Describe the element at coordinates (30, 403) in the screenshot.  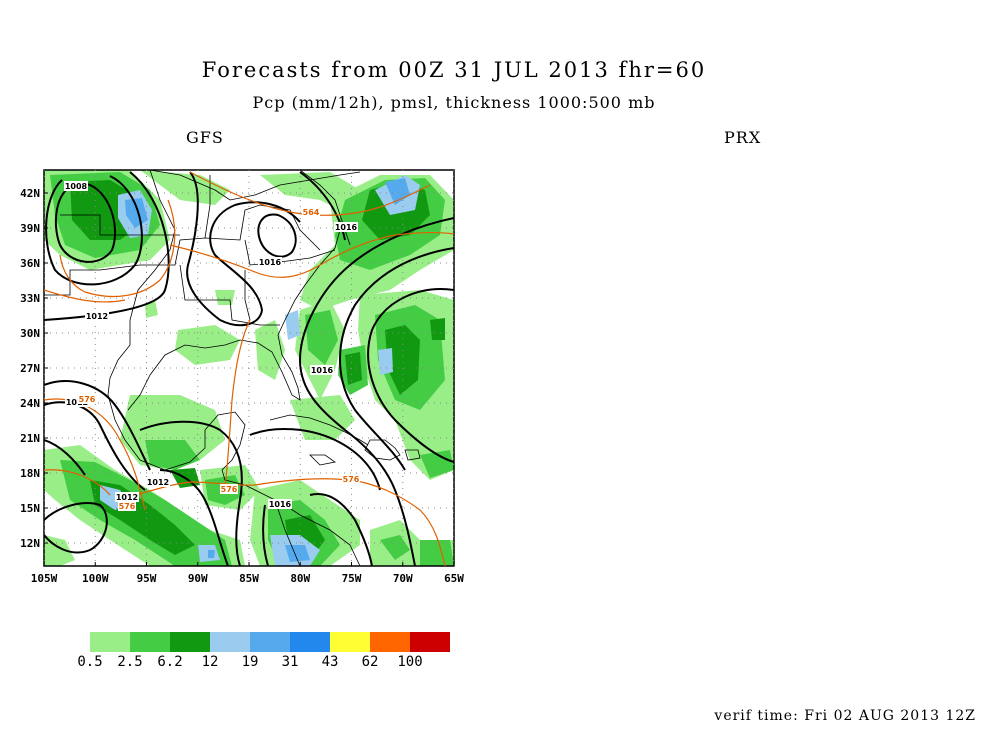
I see `lat-label: 24N` at that location.